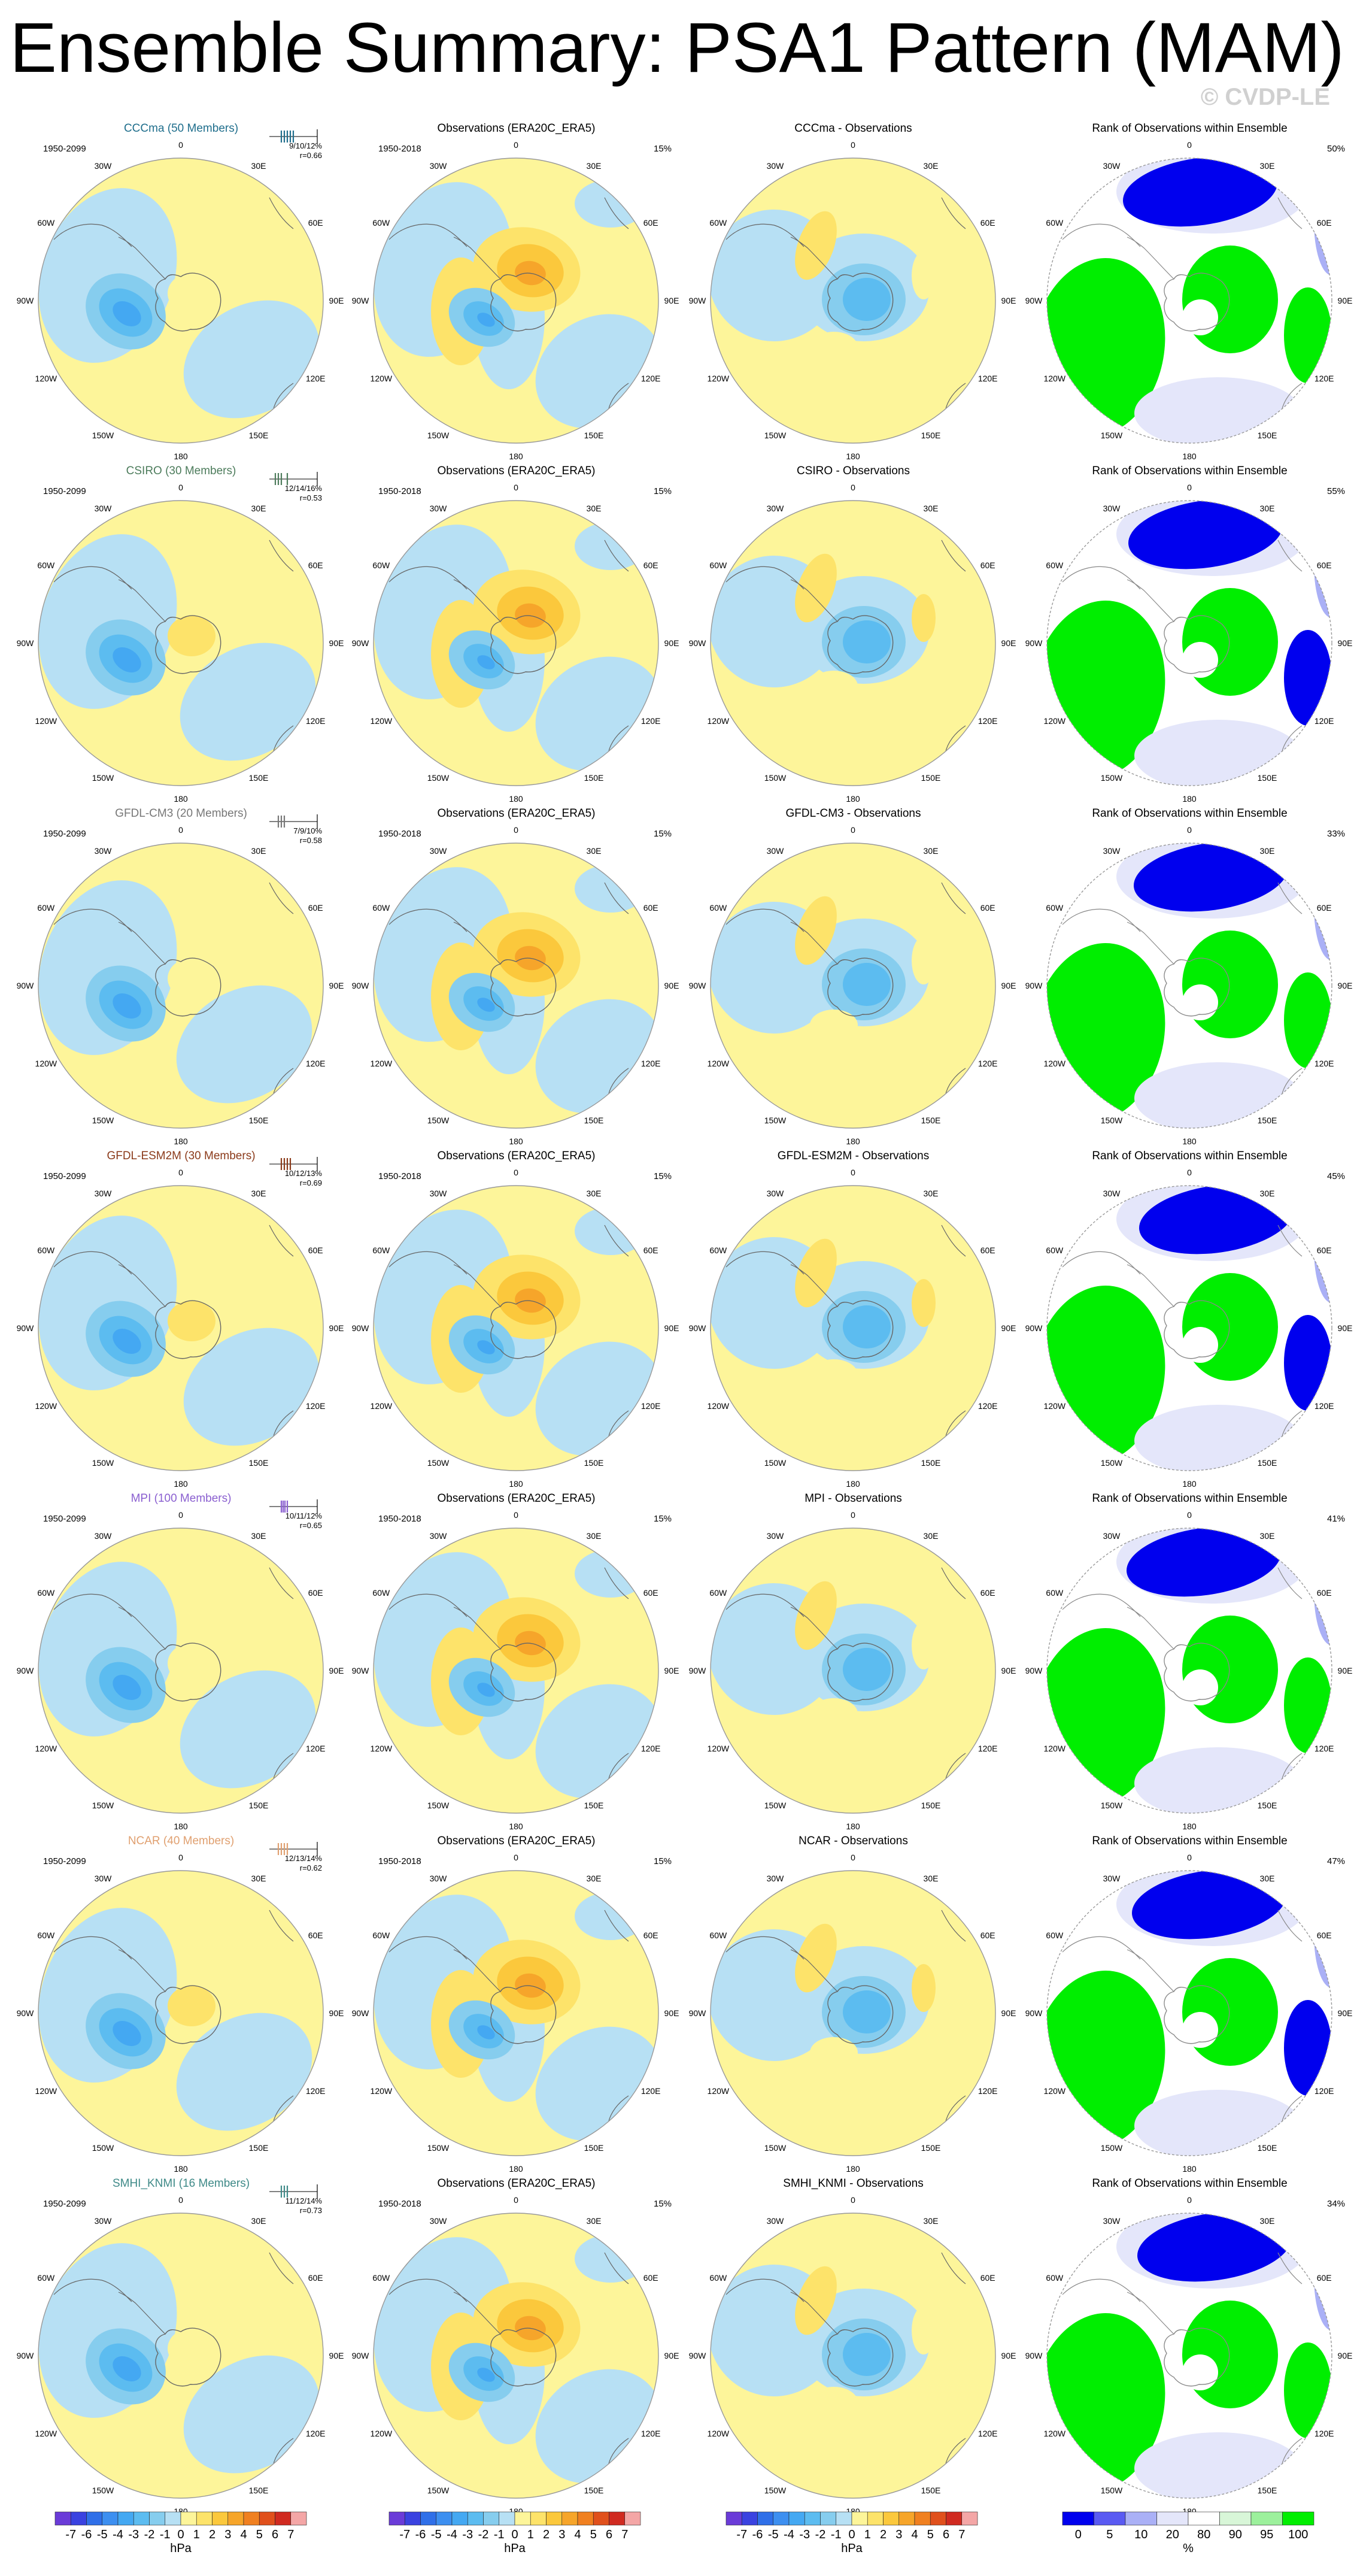 This screenshot has width=1354, height=2576. Describe the element at coordinates (1336, 1861) in the screenshot. I see `percent-label: 47%` at that location.